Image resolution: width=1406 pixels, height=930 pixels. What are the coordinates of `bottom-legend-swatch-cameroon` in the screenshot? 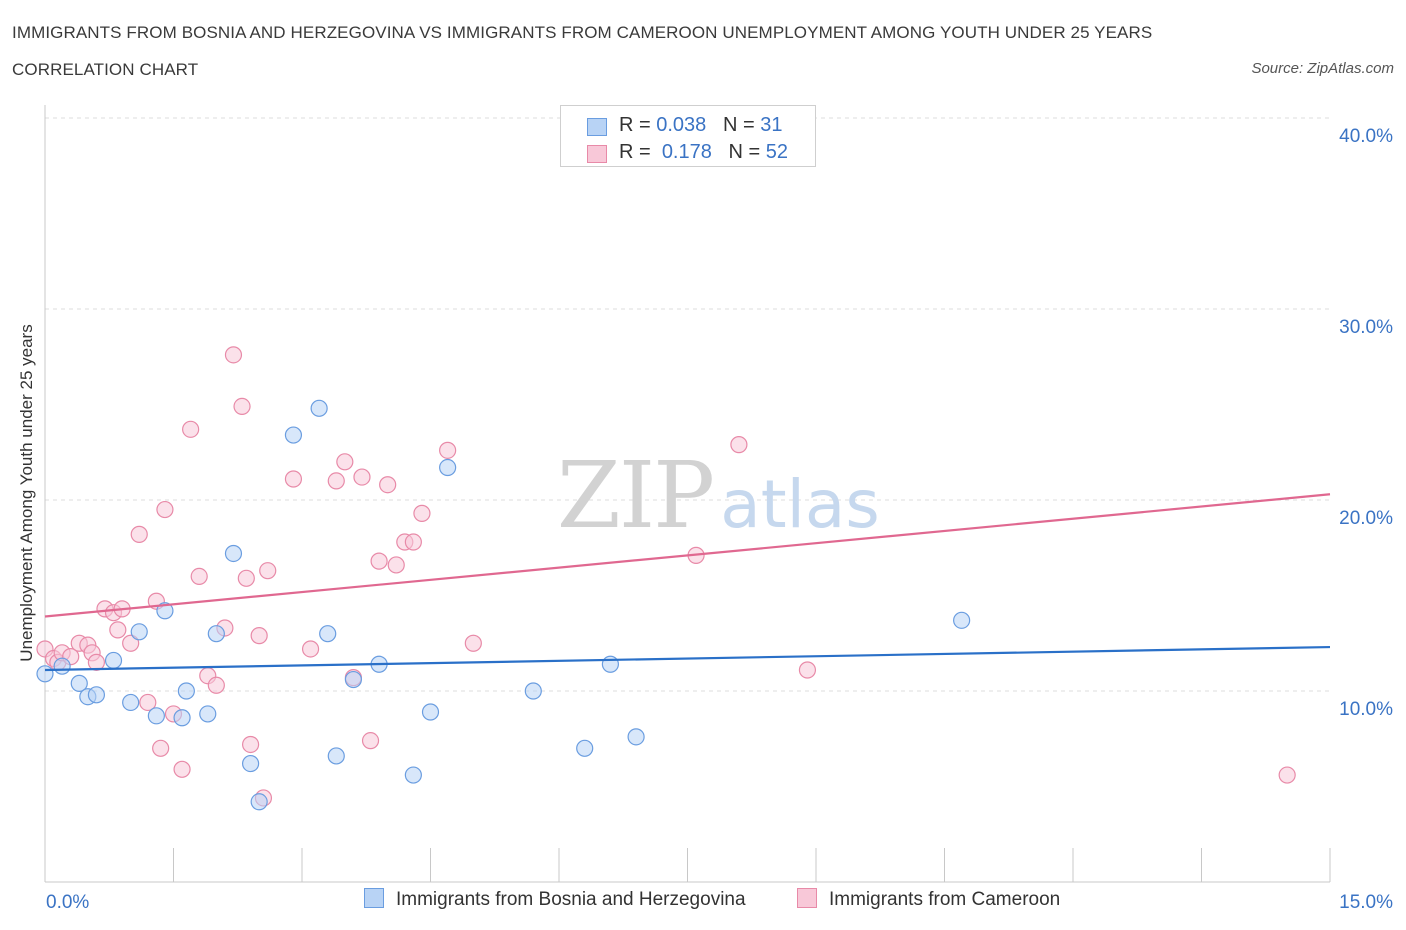 It's located at (807, 898).